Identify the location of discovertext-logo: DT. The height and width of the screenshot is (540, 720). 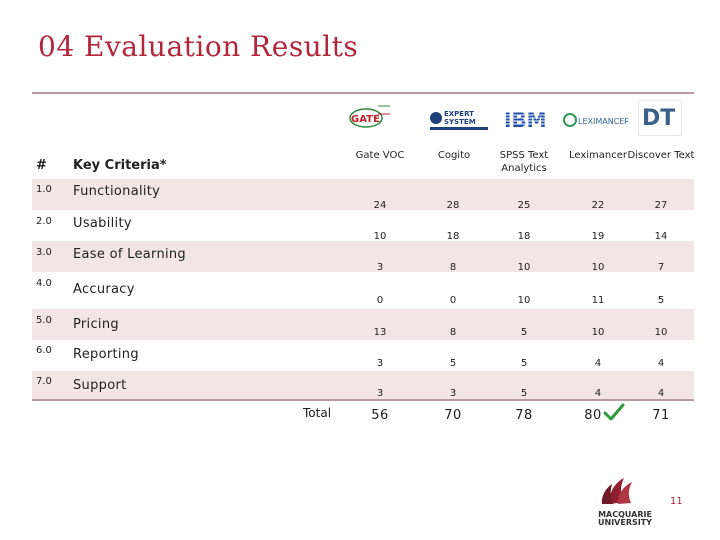
(660, 118).